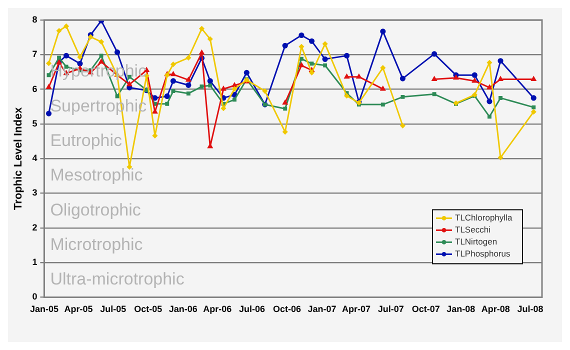  I want to click on y-tick-label: 5, so click(35, 123).